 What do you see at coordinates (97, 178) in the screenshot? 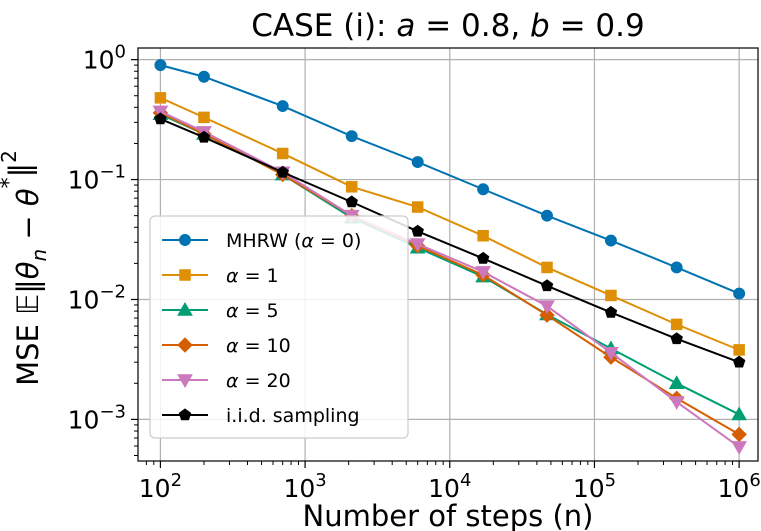
I see `y-tick-label: 10⁻¹` at bounding box center [97, 178].